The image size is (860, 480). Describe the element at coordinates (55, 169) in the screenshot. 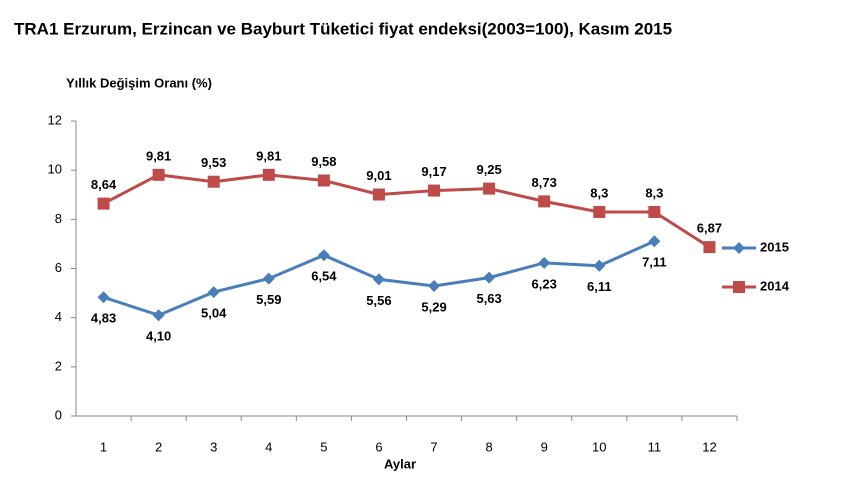

I see `y-tick-label: 10` at that location.